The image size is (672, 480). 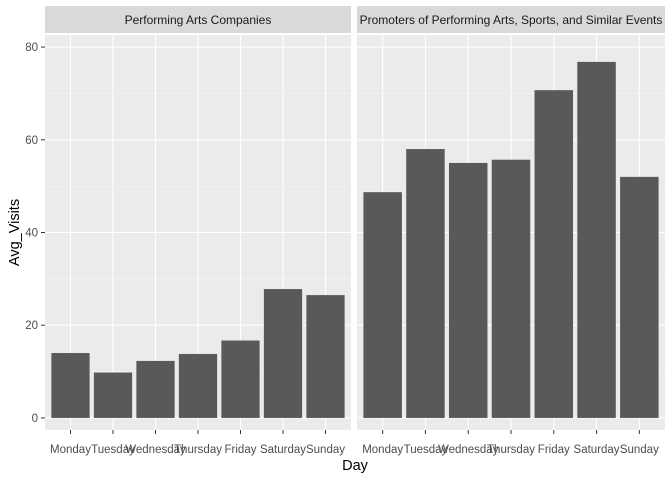 What do you see at coordinates (31, 141) in the screenshot?
I see `y-tick-label: 60` at bounding box center [31, 141].